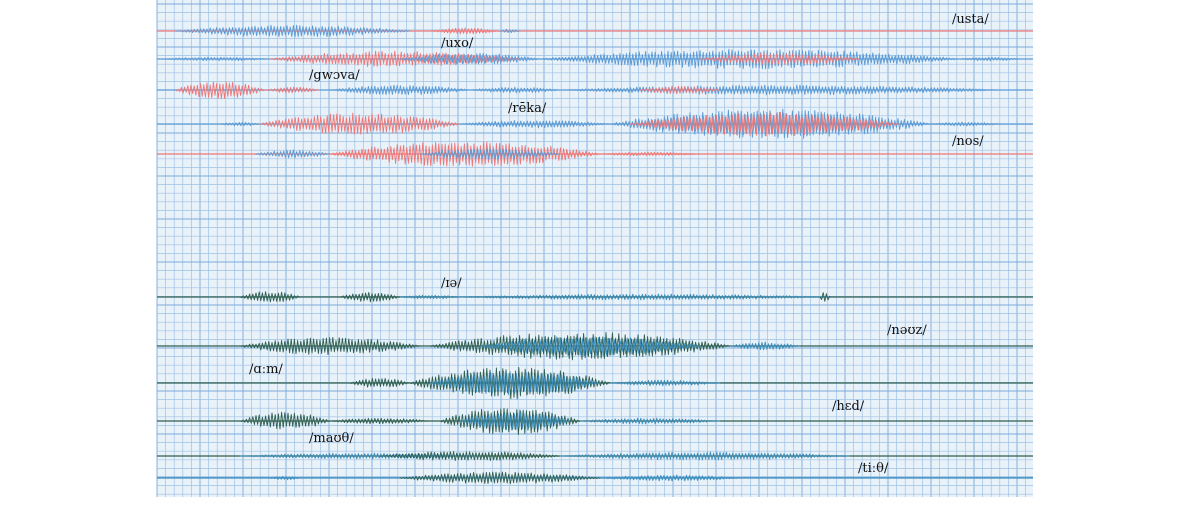 The height and width of the screenshot is (525, 1190). I want to click on word-label-hed: /hɛd/, so click(848, 406).